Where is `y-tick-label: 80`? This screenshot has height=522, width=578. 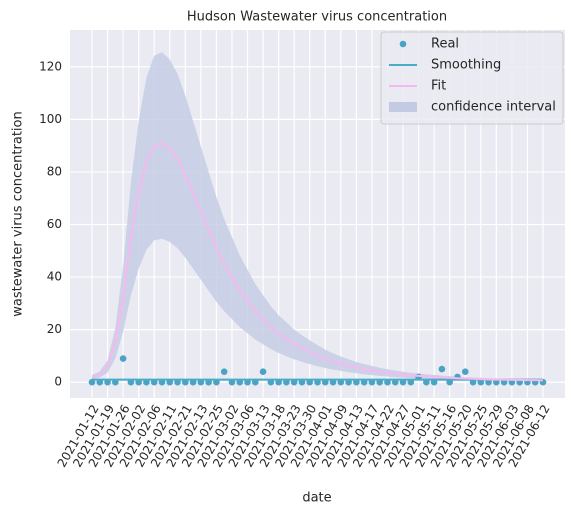 y-tick-label: 80 is located at coordinates (54, 171).